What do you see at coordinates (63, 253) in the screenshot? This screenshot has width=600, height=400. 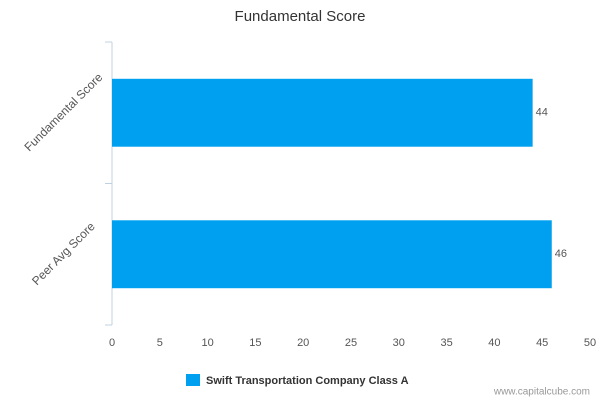 I see `y-tick-label: Peer Avg Score` at bounding box center [63, 253].